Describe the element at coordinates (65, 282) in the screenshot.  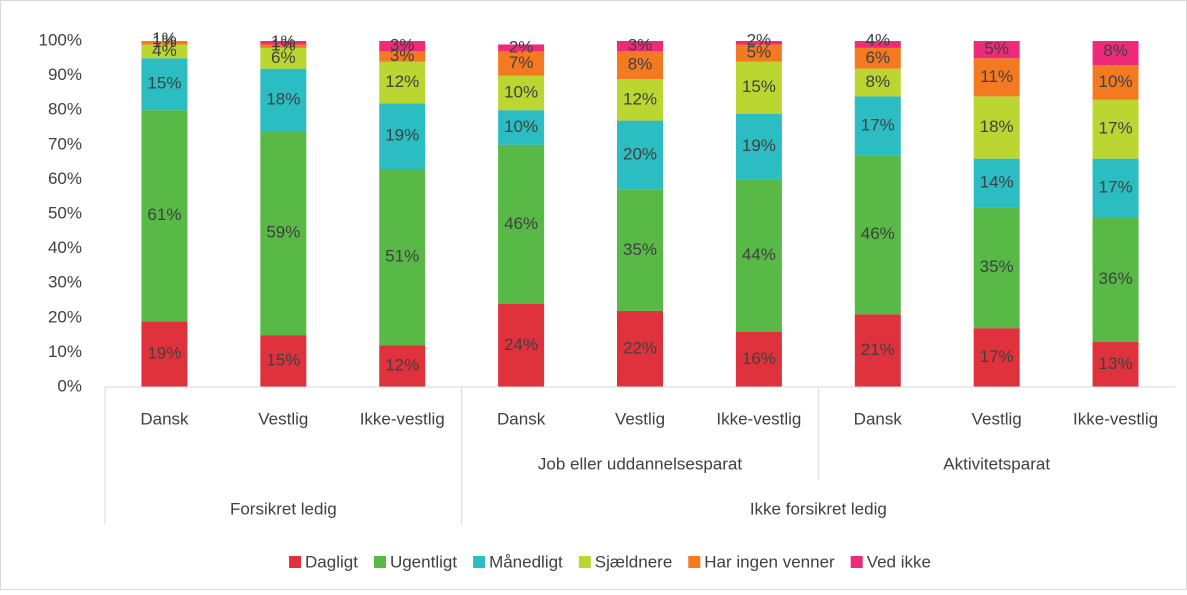
I see `y-tick-label: 30%` at that location.